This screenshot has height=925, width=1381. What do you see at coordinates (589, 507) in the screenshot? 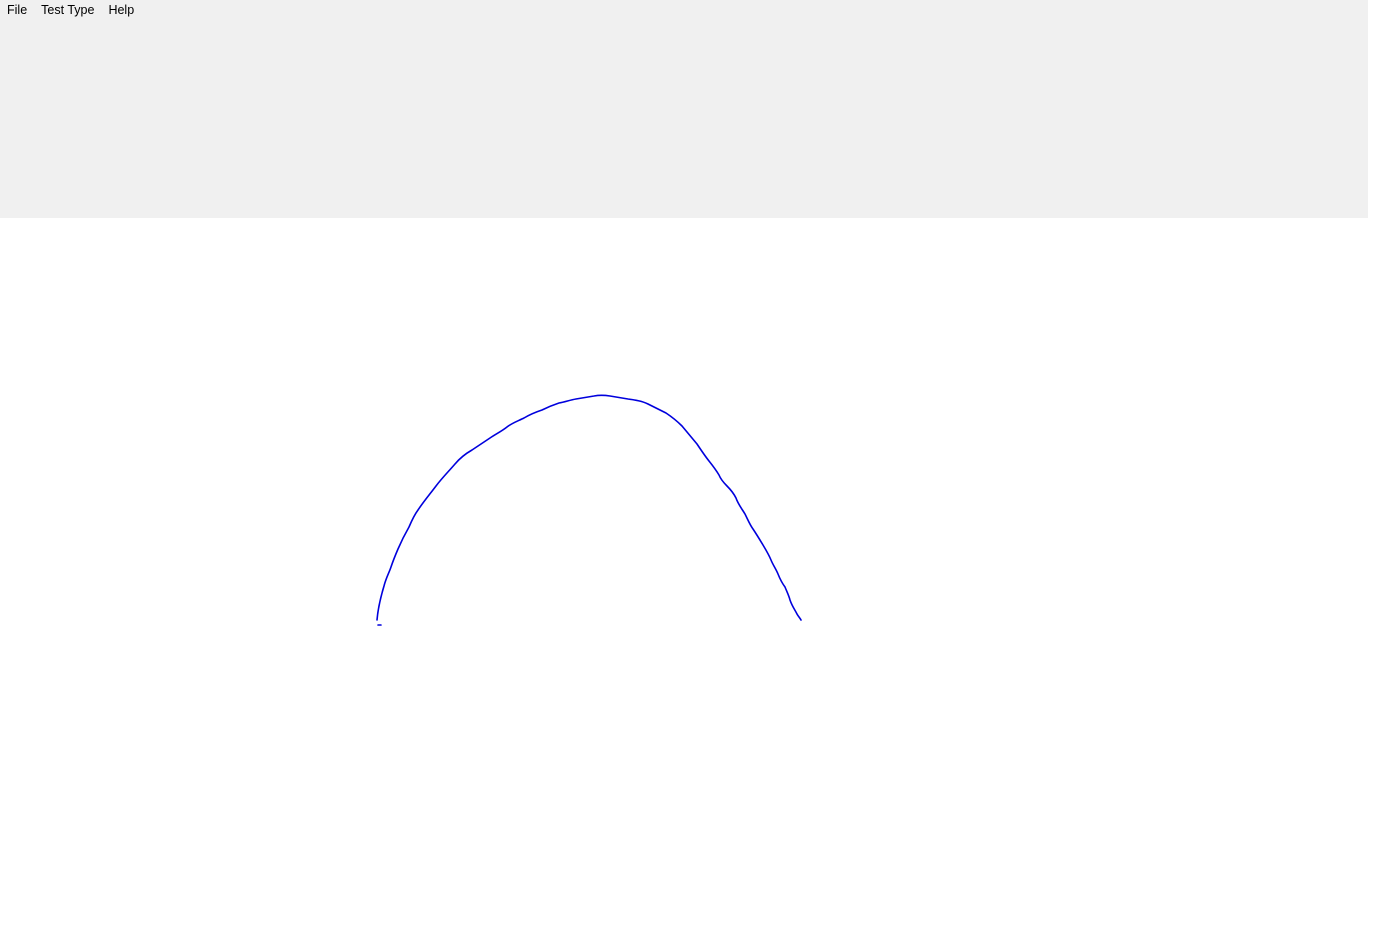
I see `drawn-stroke` at bounding box center [589, 507].